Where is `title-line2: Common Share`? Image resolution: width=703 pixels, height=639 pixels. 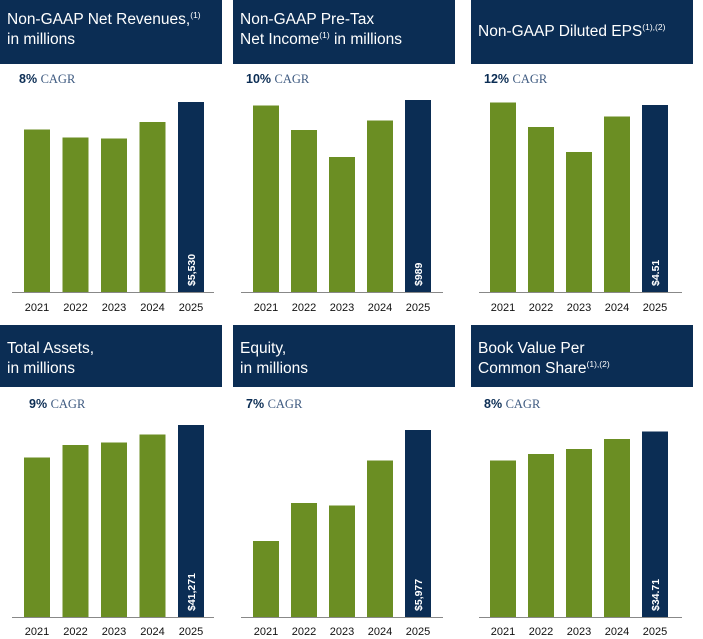
title-line2: Common Share is located at coordinates (532, 368).